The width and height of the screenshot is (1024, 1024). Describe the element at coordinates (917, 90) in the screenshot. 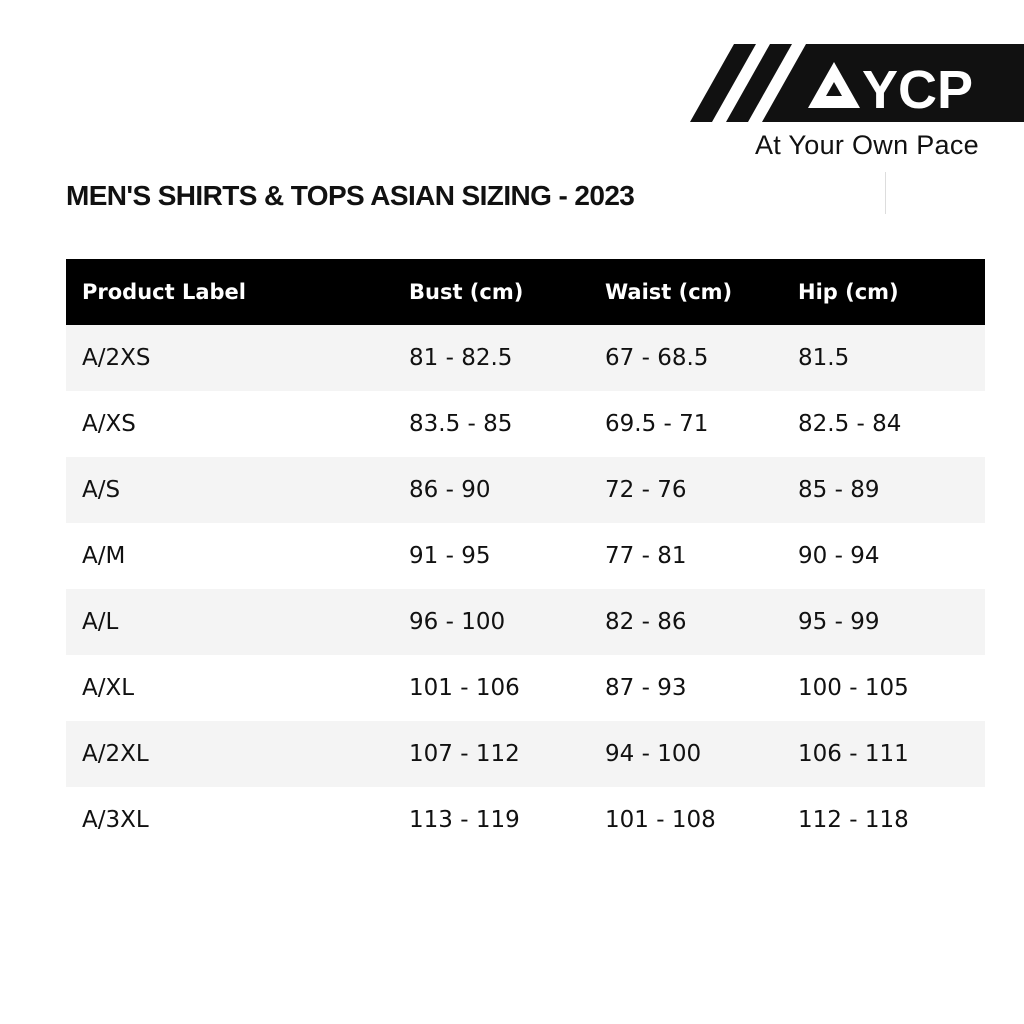

I see `svg-text: YCP` at that location.